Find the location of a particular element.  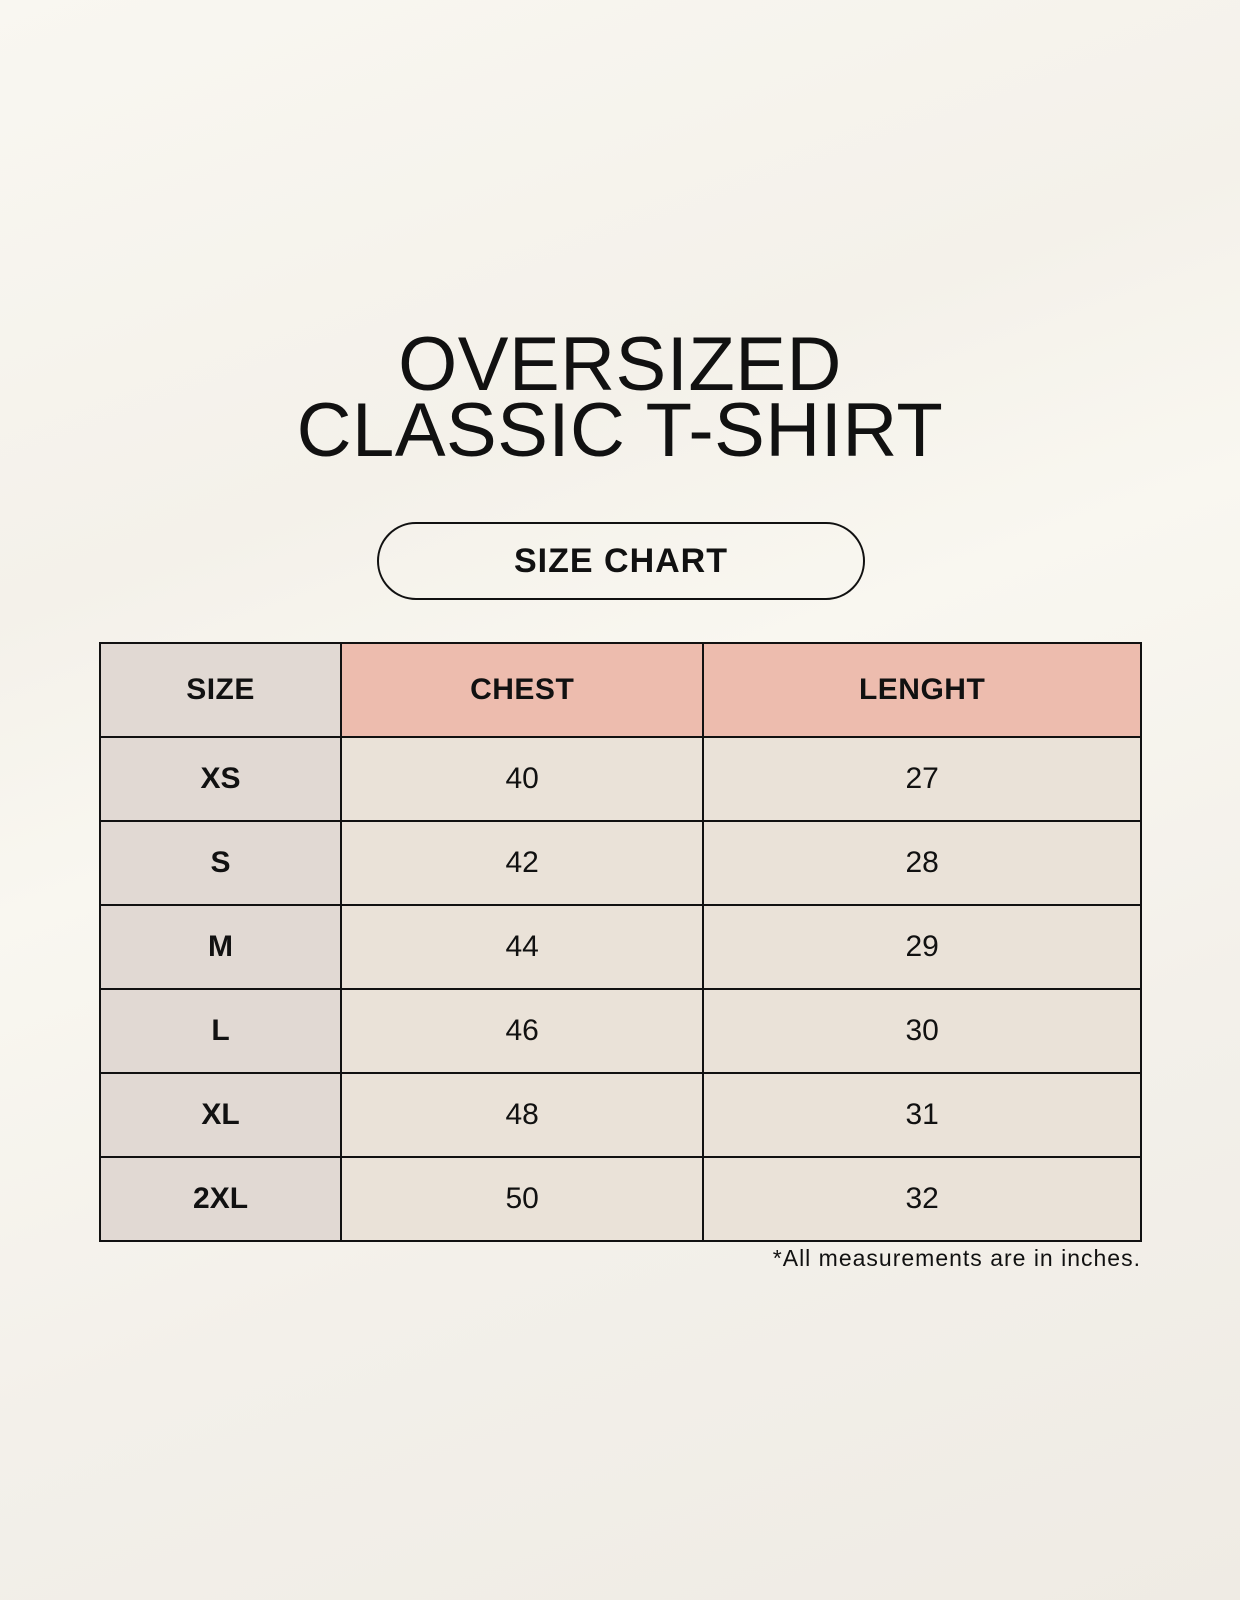

cell-length: 32 is located at coordinates (922, 1199).